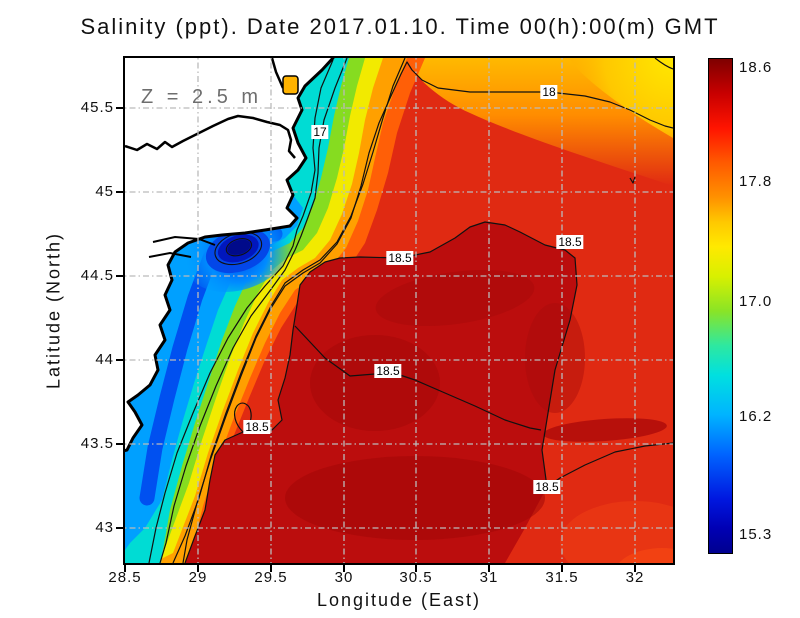 The image size is (800, 618). What do you see at coordinates (271, 577) in the screenshot?
I see `x-tick-label: 29.5` at bounding box center [271, 577].